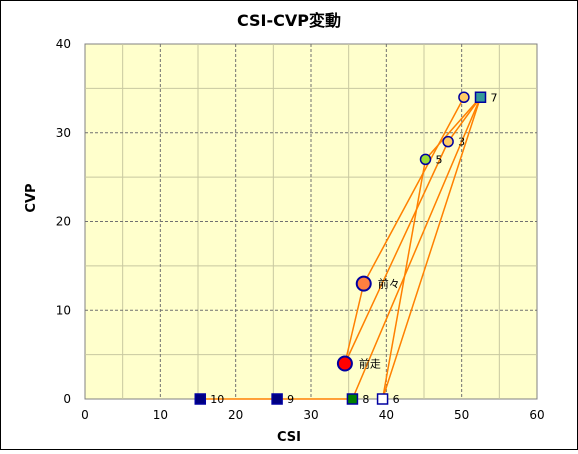 This screenshot has width=578, height=454. I want to click on point-label: 7, so click(494, 97).